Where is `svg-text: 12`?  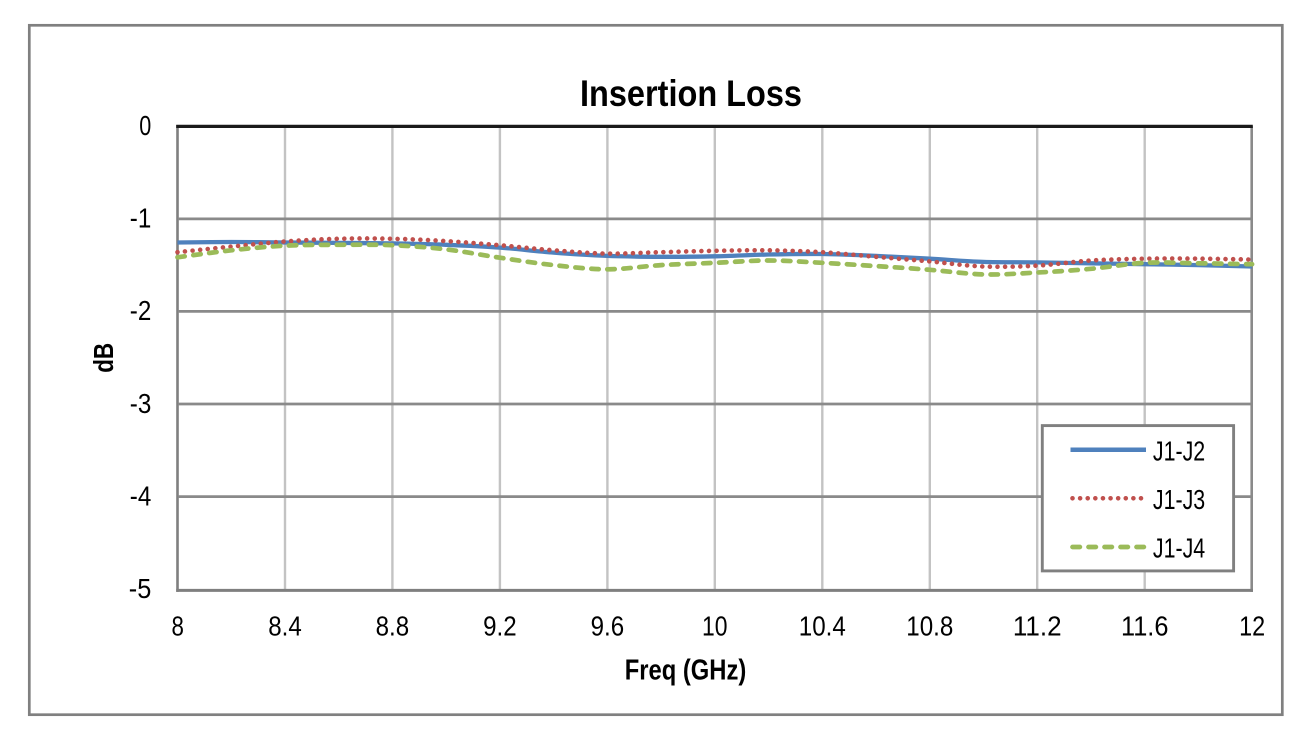
svg-text: 12 is located at coordinates (1252, 626).